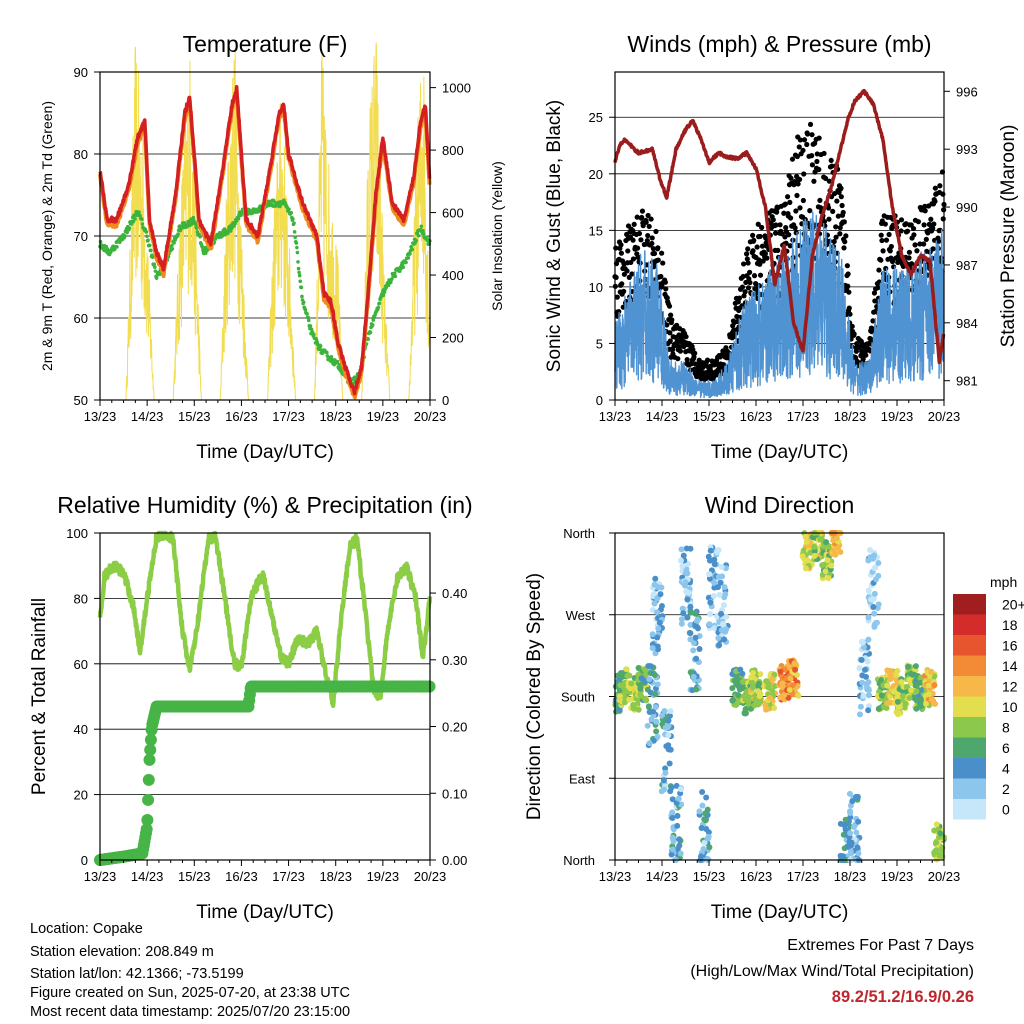 Image resolution: width=1024 pixels, height=1024 pixels. What do you see at coordinates (582, 778) in the screenshot?
I see `dir-ytick-label: East` at bounding box center [582, 778].